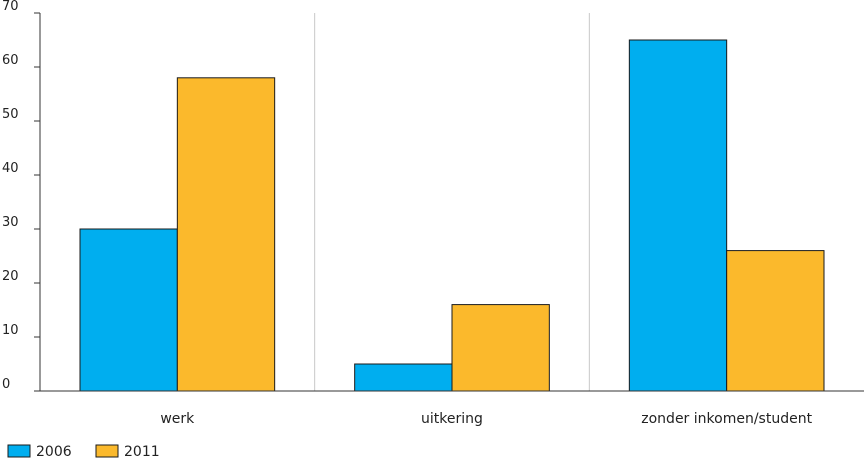 The image size is (864, 466). Describe the element at coordinates (10, 7) in the screenshot. I see `y-tick-label: 70` at that location.